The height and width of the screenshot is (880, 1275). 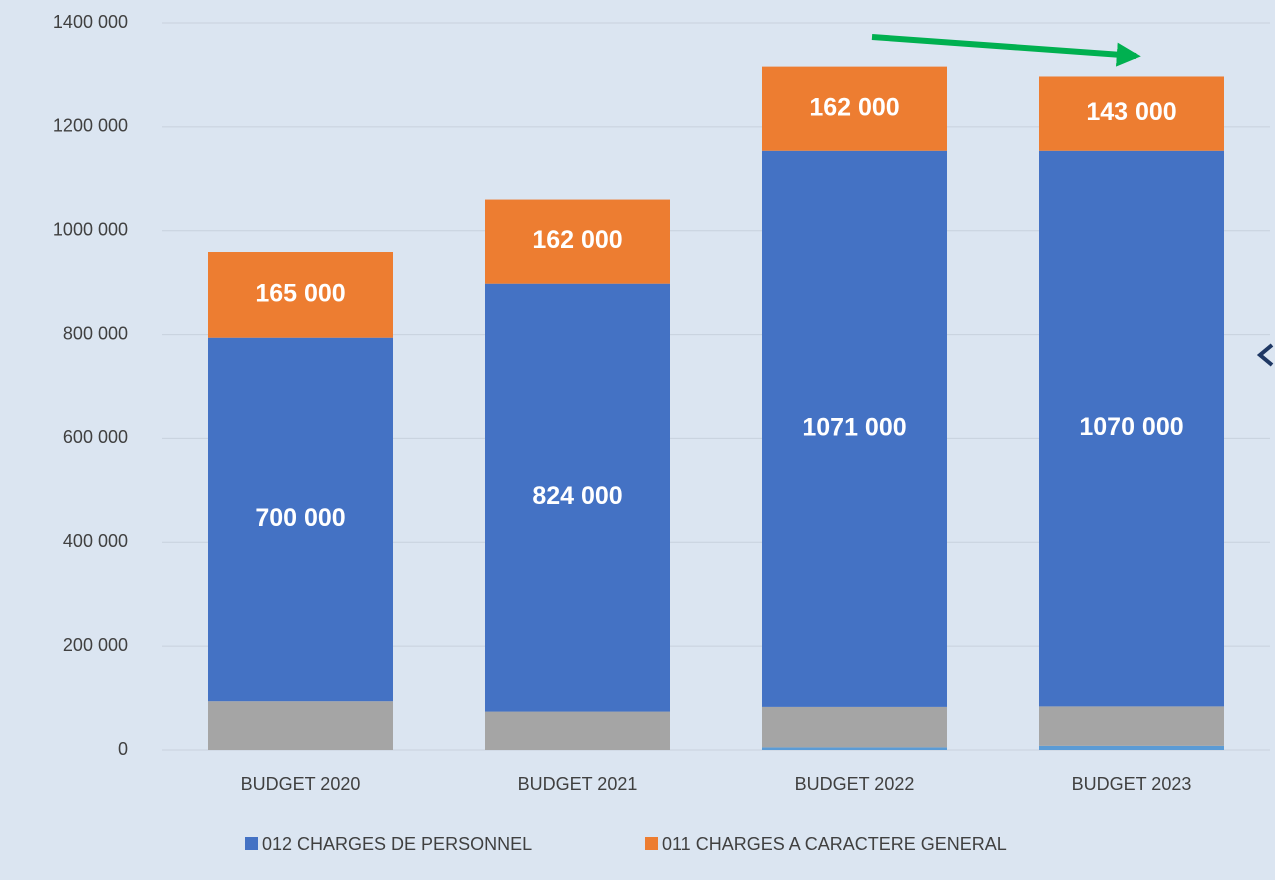 I want to click on data-label: 143 000, so click(x=1131, y=112).